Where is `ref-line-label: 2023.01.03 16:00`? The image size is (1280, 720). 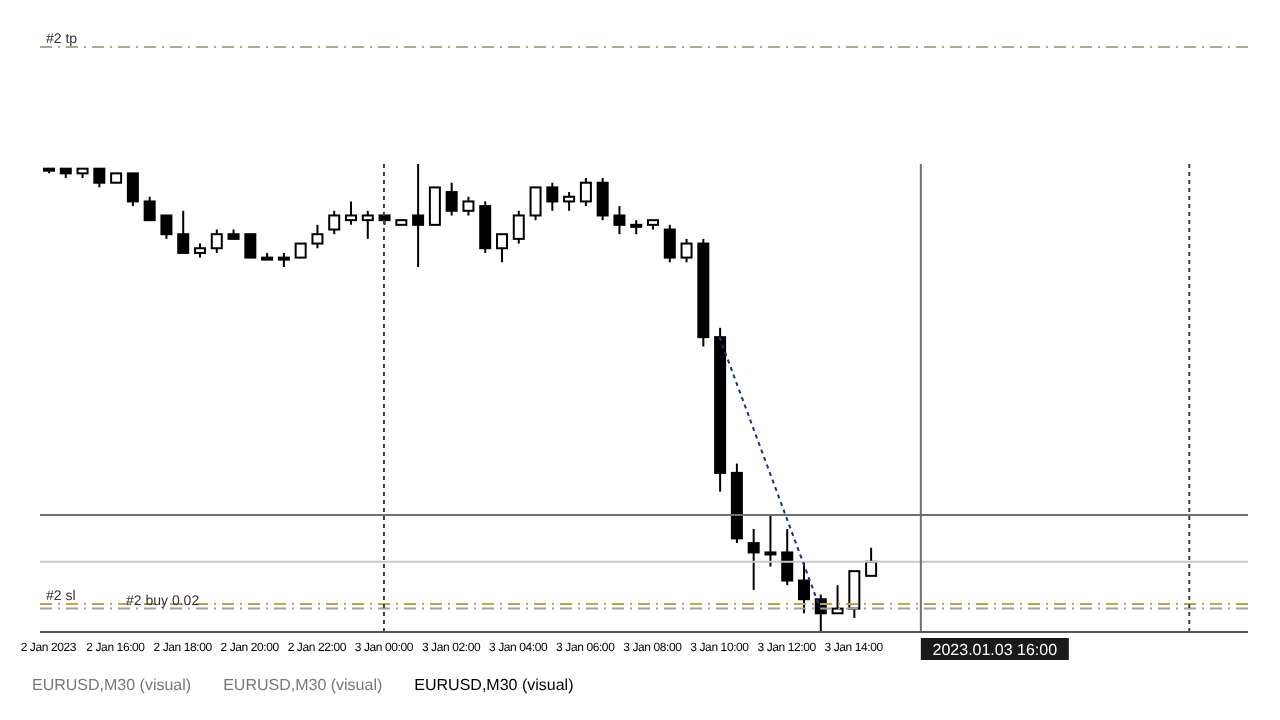 ref-line-label: 2023.01.03 16:00 is located at coordinates (995, 650).